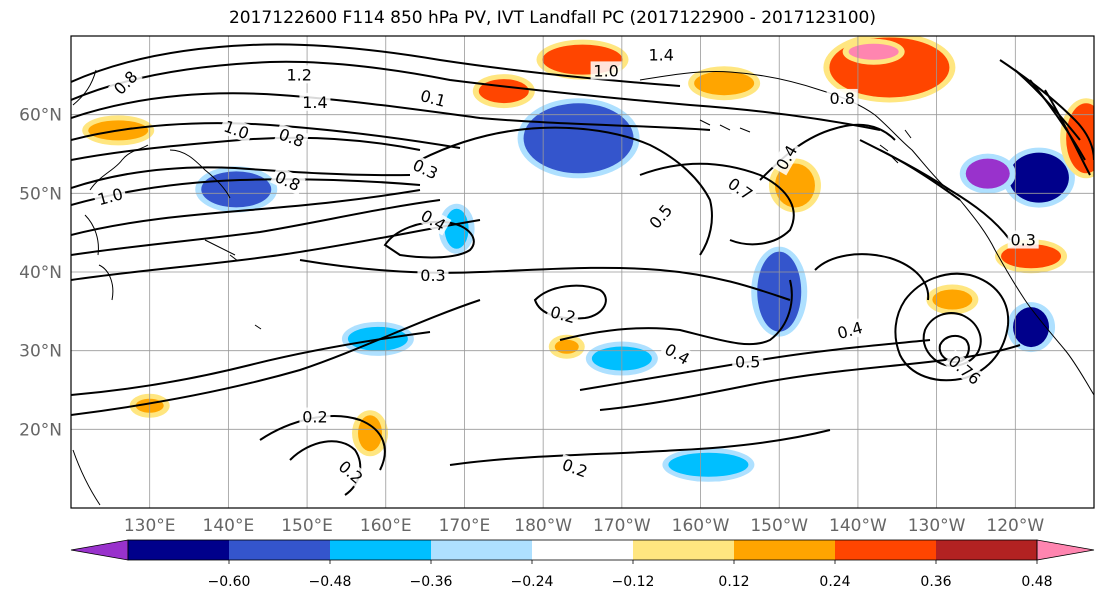  I want to click on contour-label: 0.8, so click(842, 98).